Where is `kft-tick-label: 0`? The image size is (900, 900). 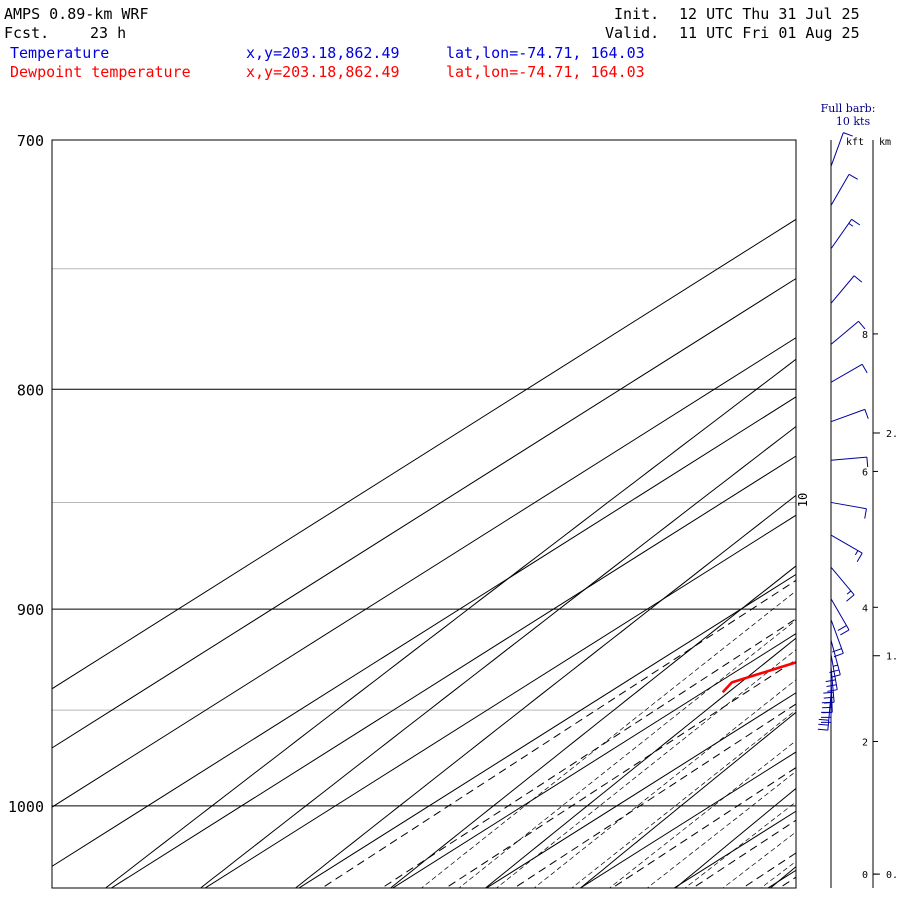
kft-tick-label: 0 is located at coordinates (865, 875).